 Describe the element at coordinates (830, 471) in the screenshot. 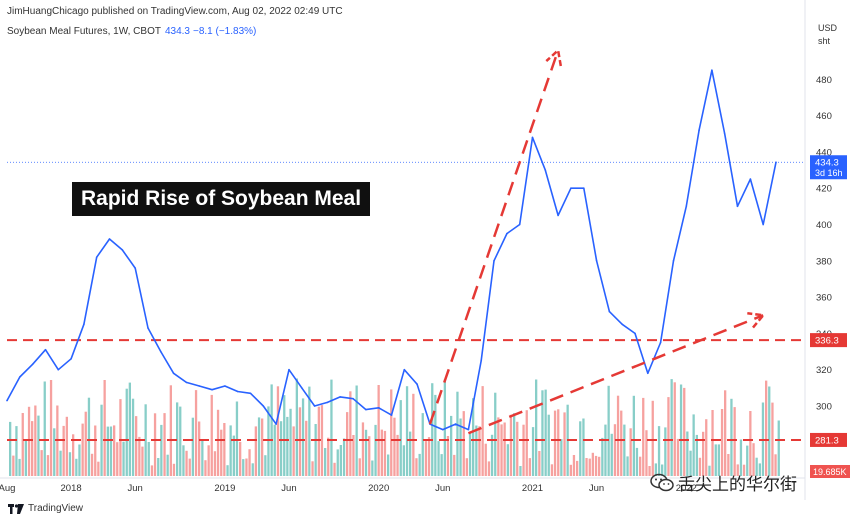

I see `volume-label-bg` at that location.